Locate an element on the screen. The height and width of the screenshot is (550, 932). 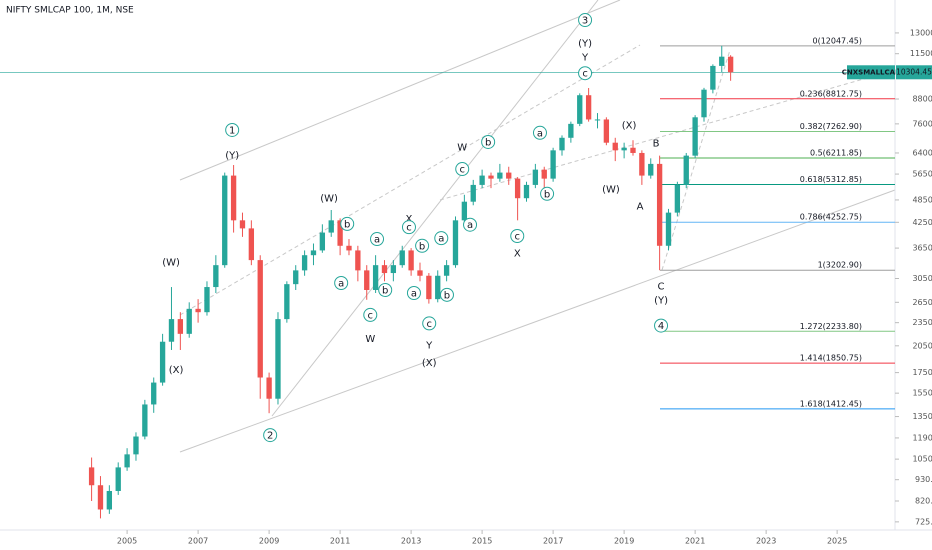
price-tag-name: CNXSMALLCAP is located at coordinates (871, 72).